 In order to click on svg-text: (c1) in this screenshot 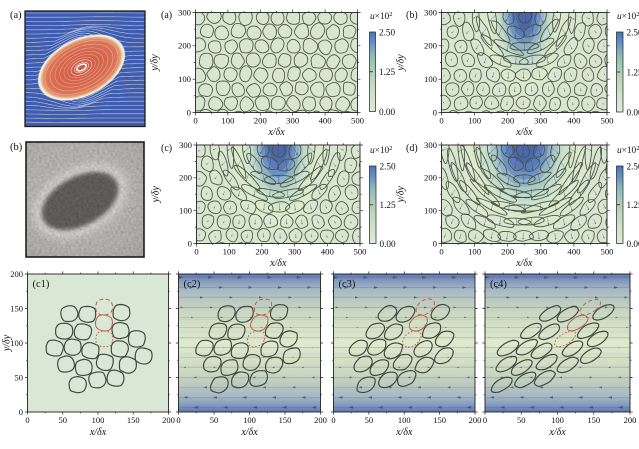, I will do `click(41, 284)`.